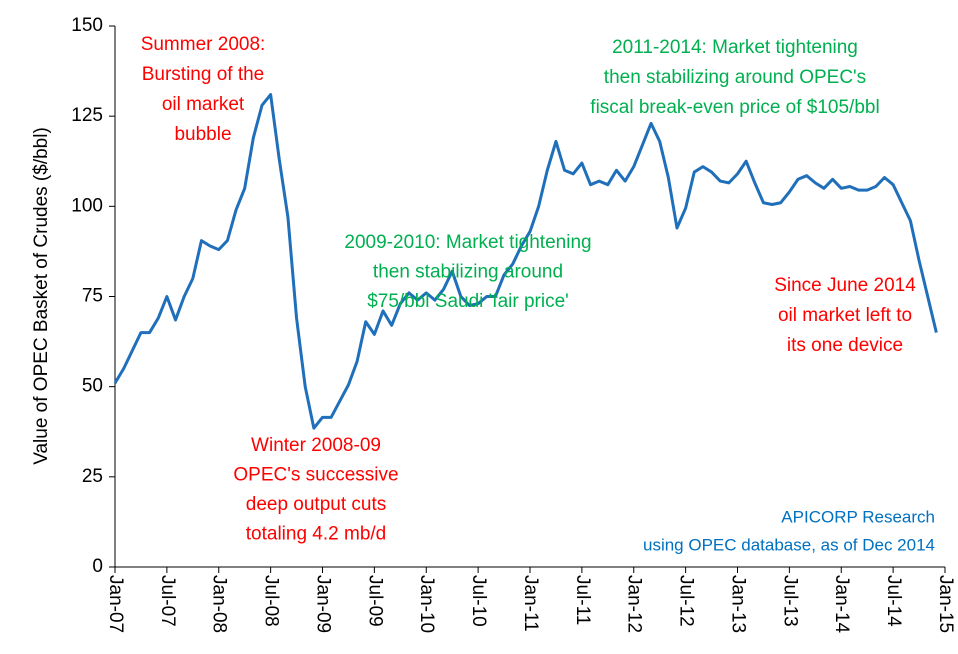 This screenshot has width=958, height=654. I want to click on annotation: then stabilizing around, so click(468, 272).